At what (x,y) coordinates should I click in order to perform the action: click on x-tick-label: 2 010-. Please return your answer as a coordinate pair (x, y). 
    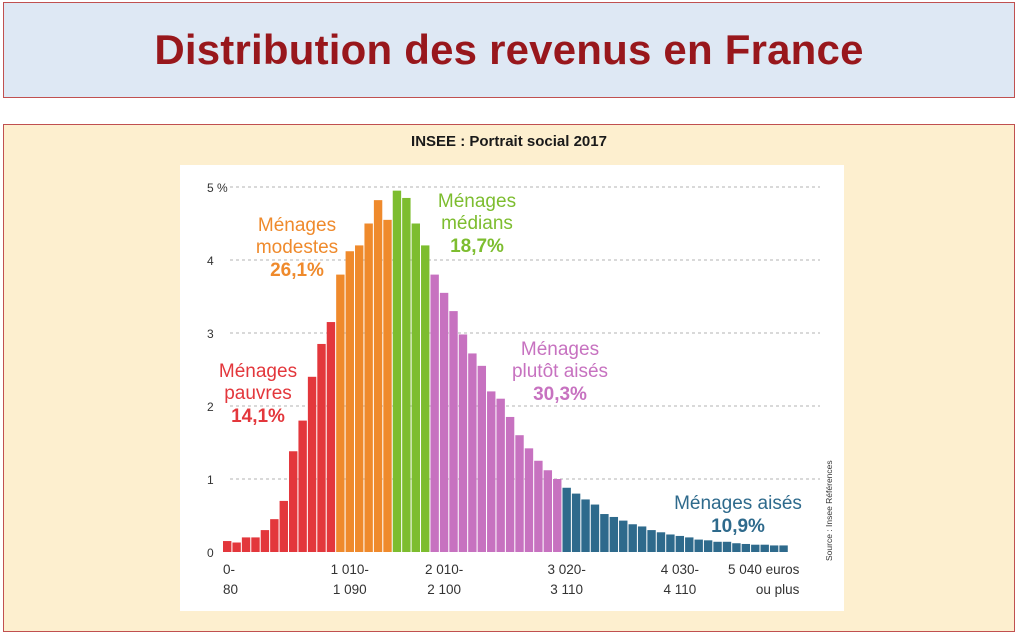
    Looking at the image, I should click on (444, 569).